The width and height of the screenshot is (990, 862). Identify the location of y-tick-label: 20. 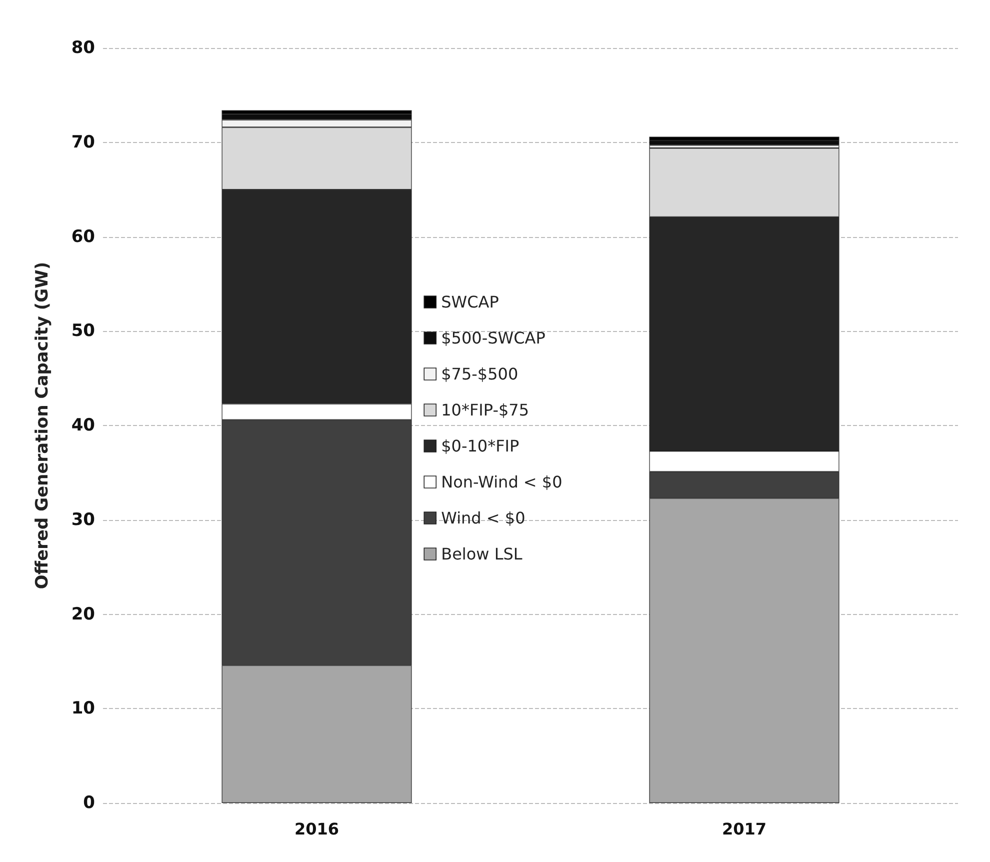
(83, 614).